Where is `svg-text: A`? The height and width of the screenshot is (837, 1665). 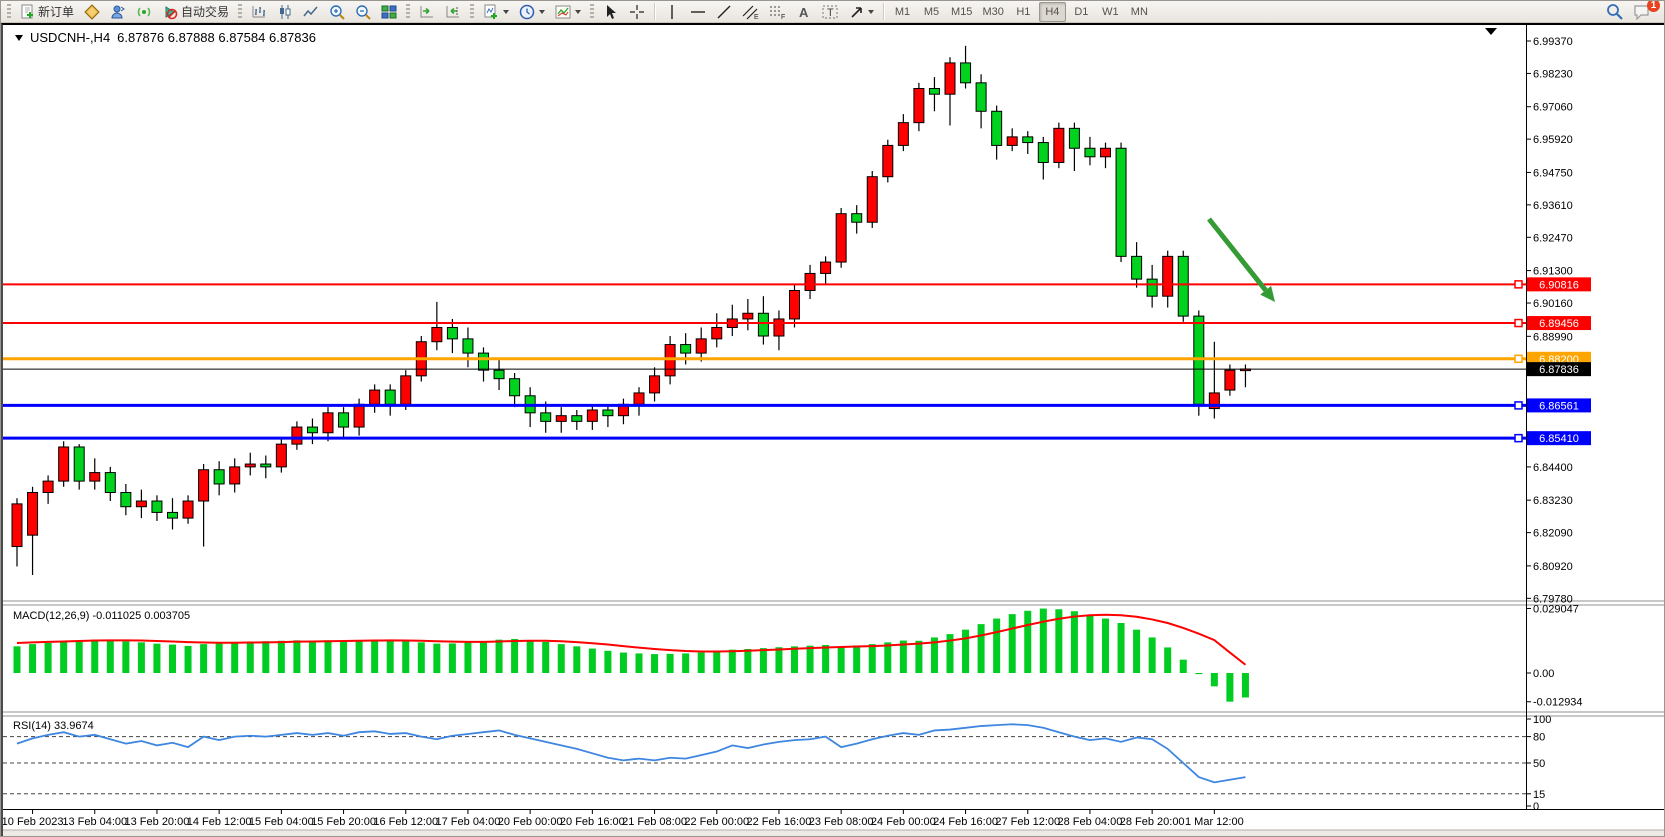 svg-text: A is located at coordinates (804, 12).